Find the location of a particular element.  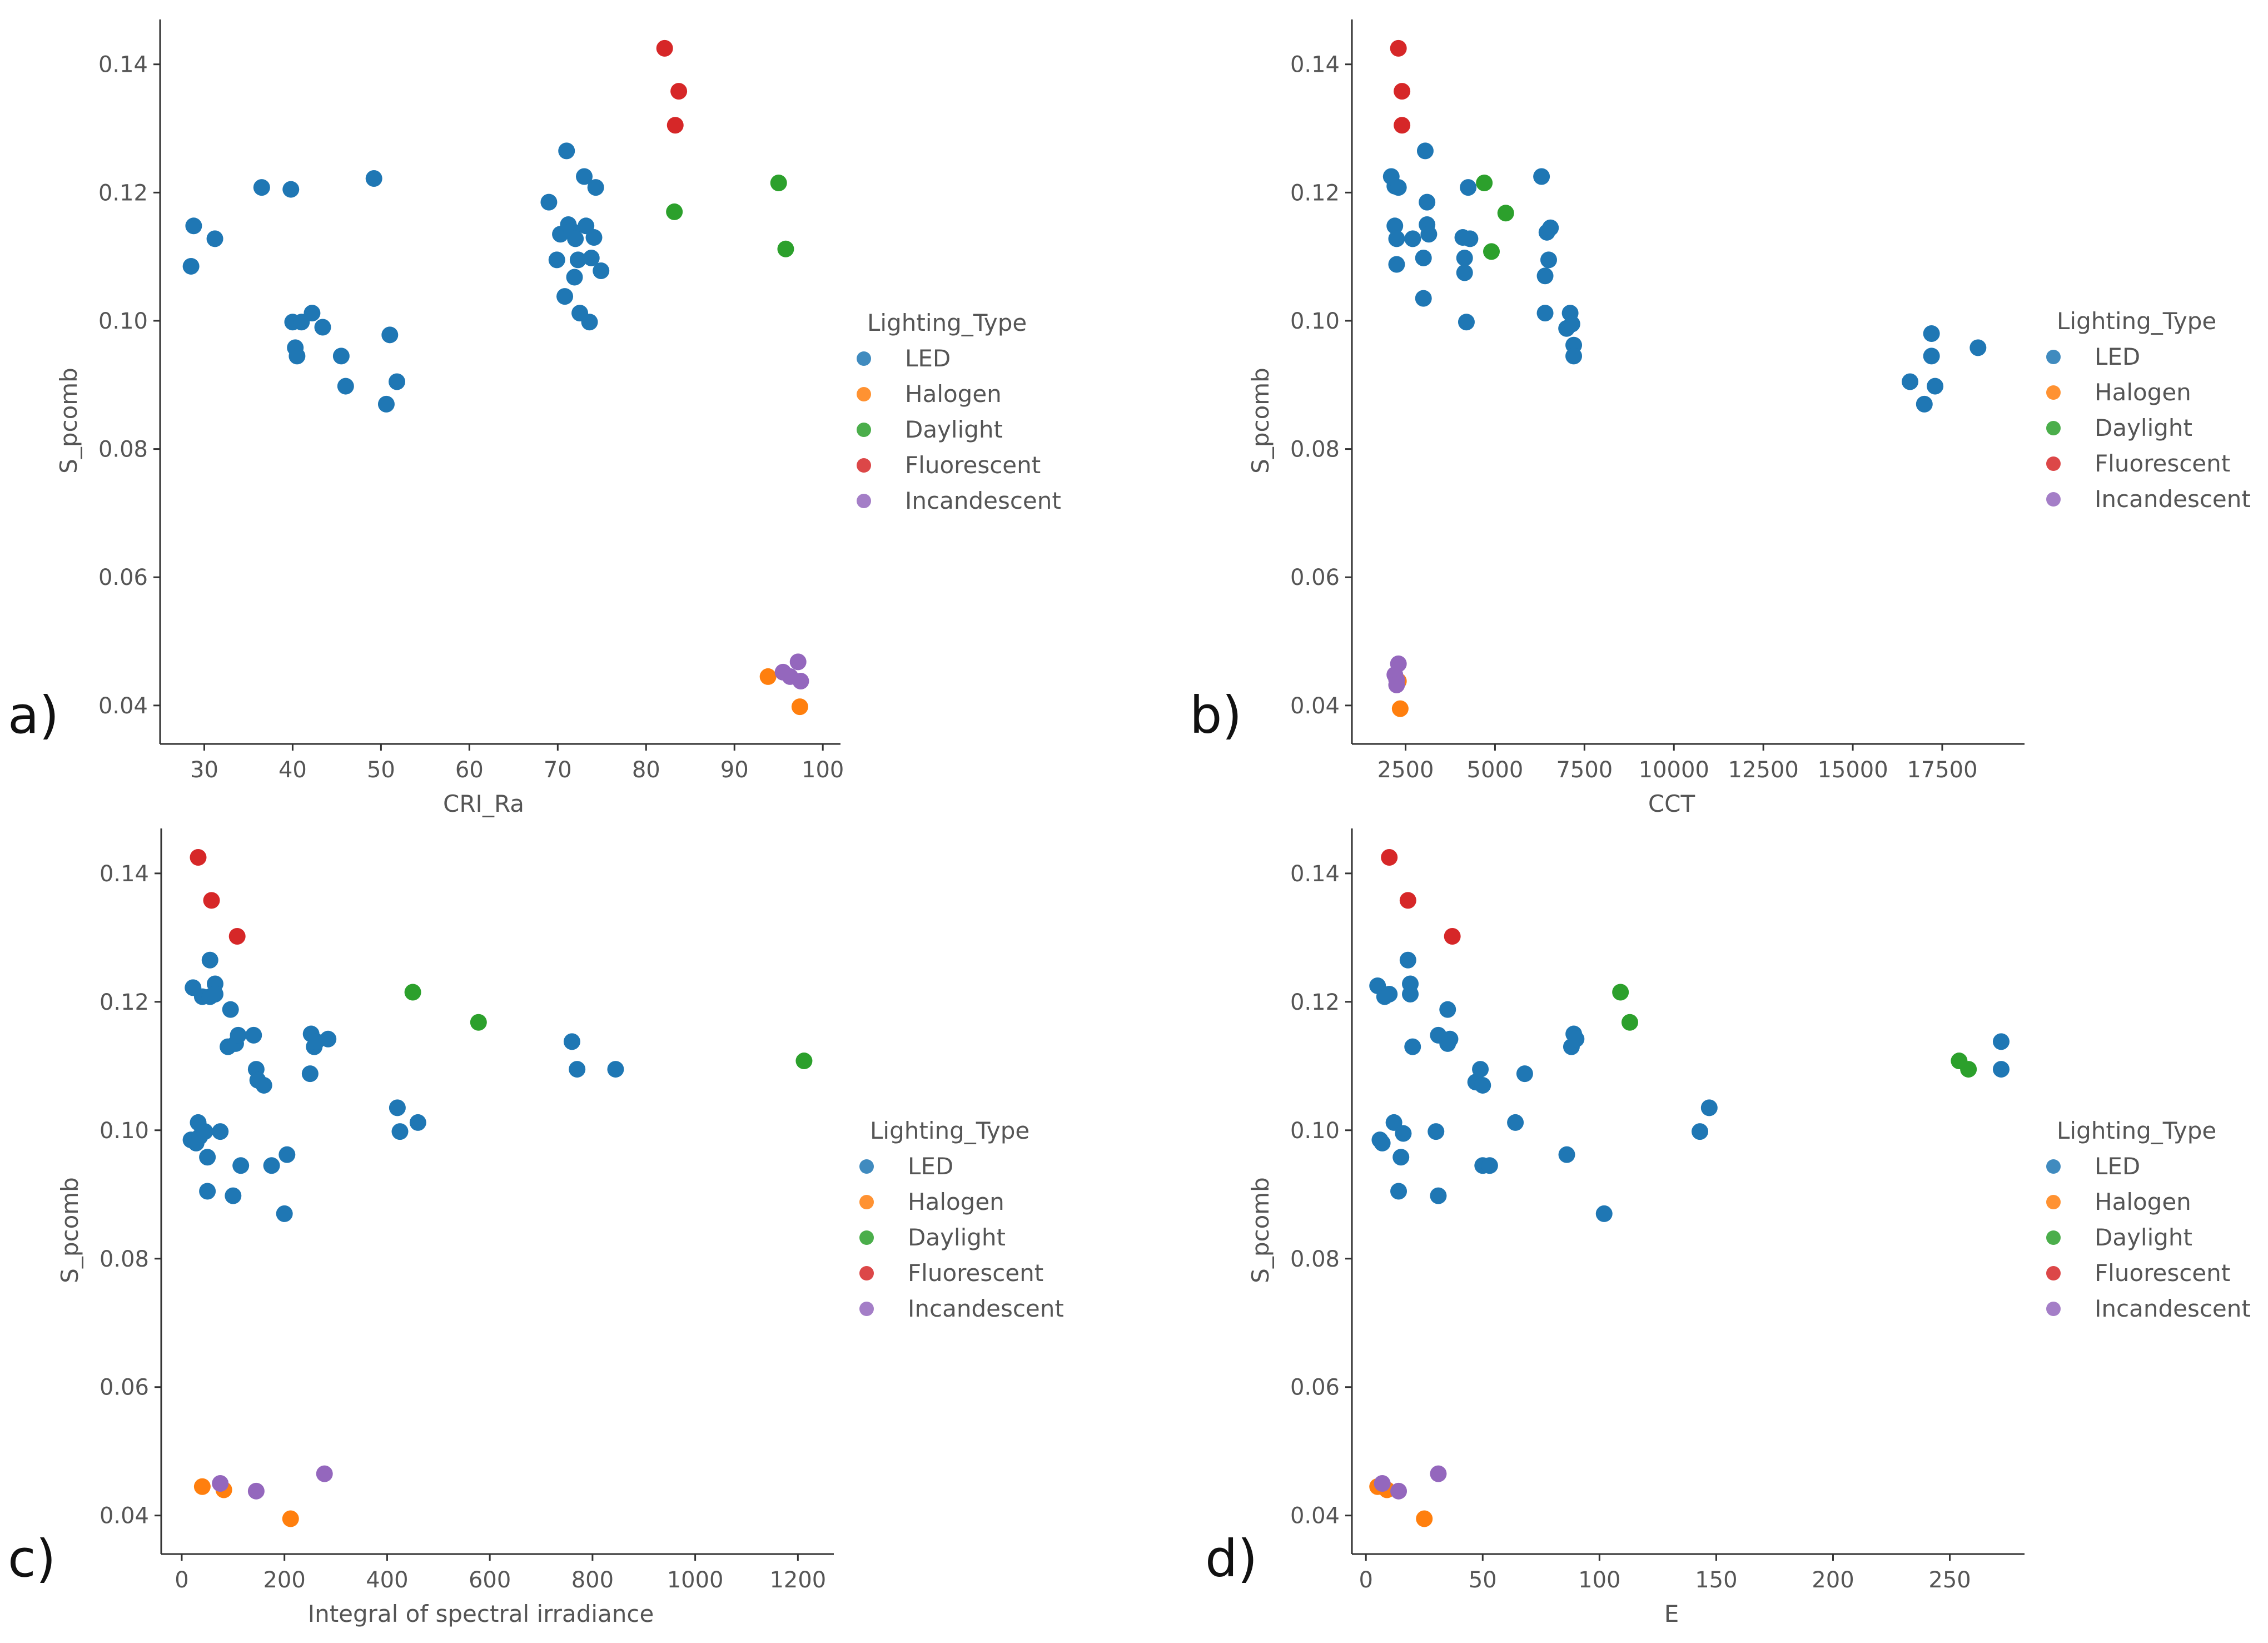

legend-entry-label: LED is located at coordinates (2117, 356).